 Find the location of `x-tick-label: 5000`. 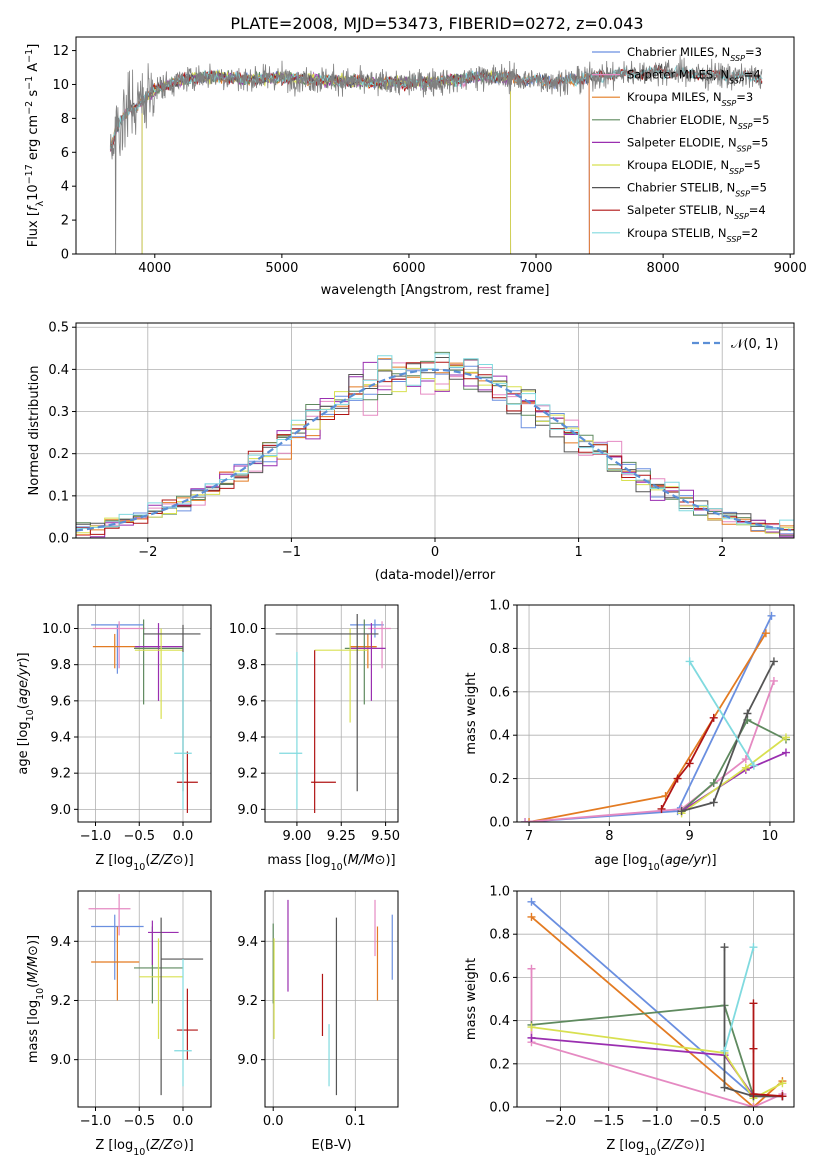

x-tick-label: 5000 is located at coordinates (281, 268).